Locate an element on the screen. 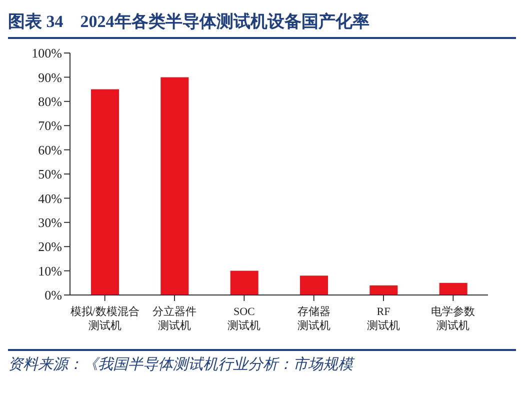 The image size is (524, 408). x-tick-label: 电学参数测试机 is located at coordinates (453, 318).